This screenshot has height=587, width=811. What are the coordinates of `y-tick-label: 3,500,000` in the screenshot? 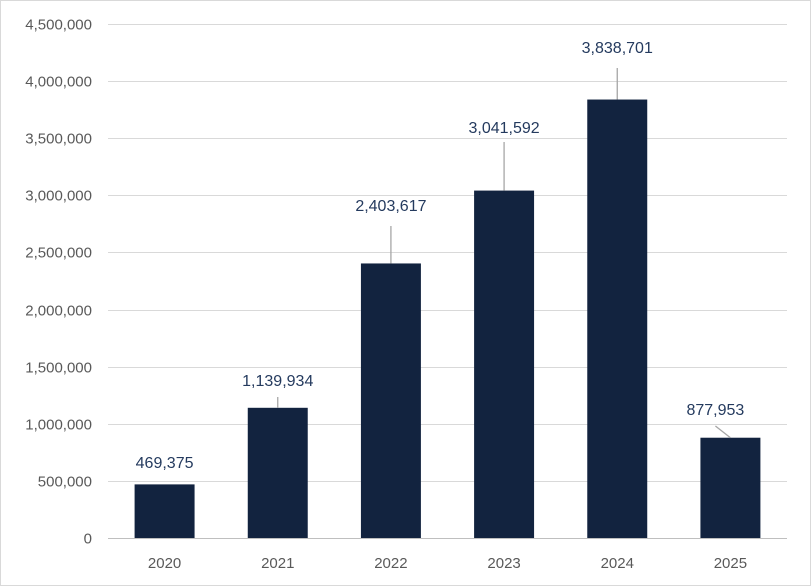 It's located at (58, 139).